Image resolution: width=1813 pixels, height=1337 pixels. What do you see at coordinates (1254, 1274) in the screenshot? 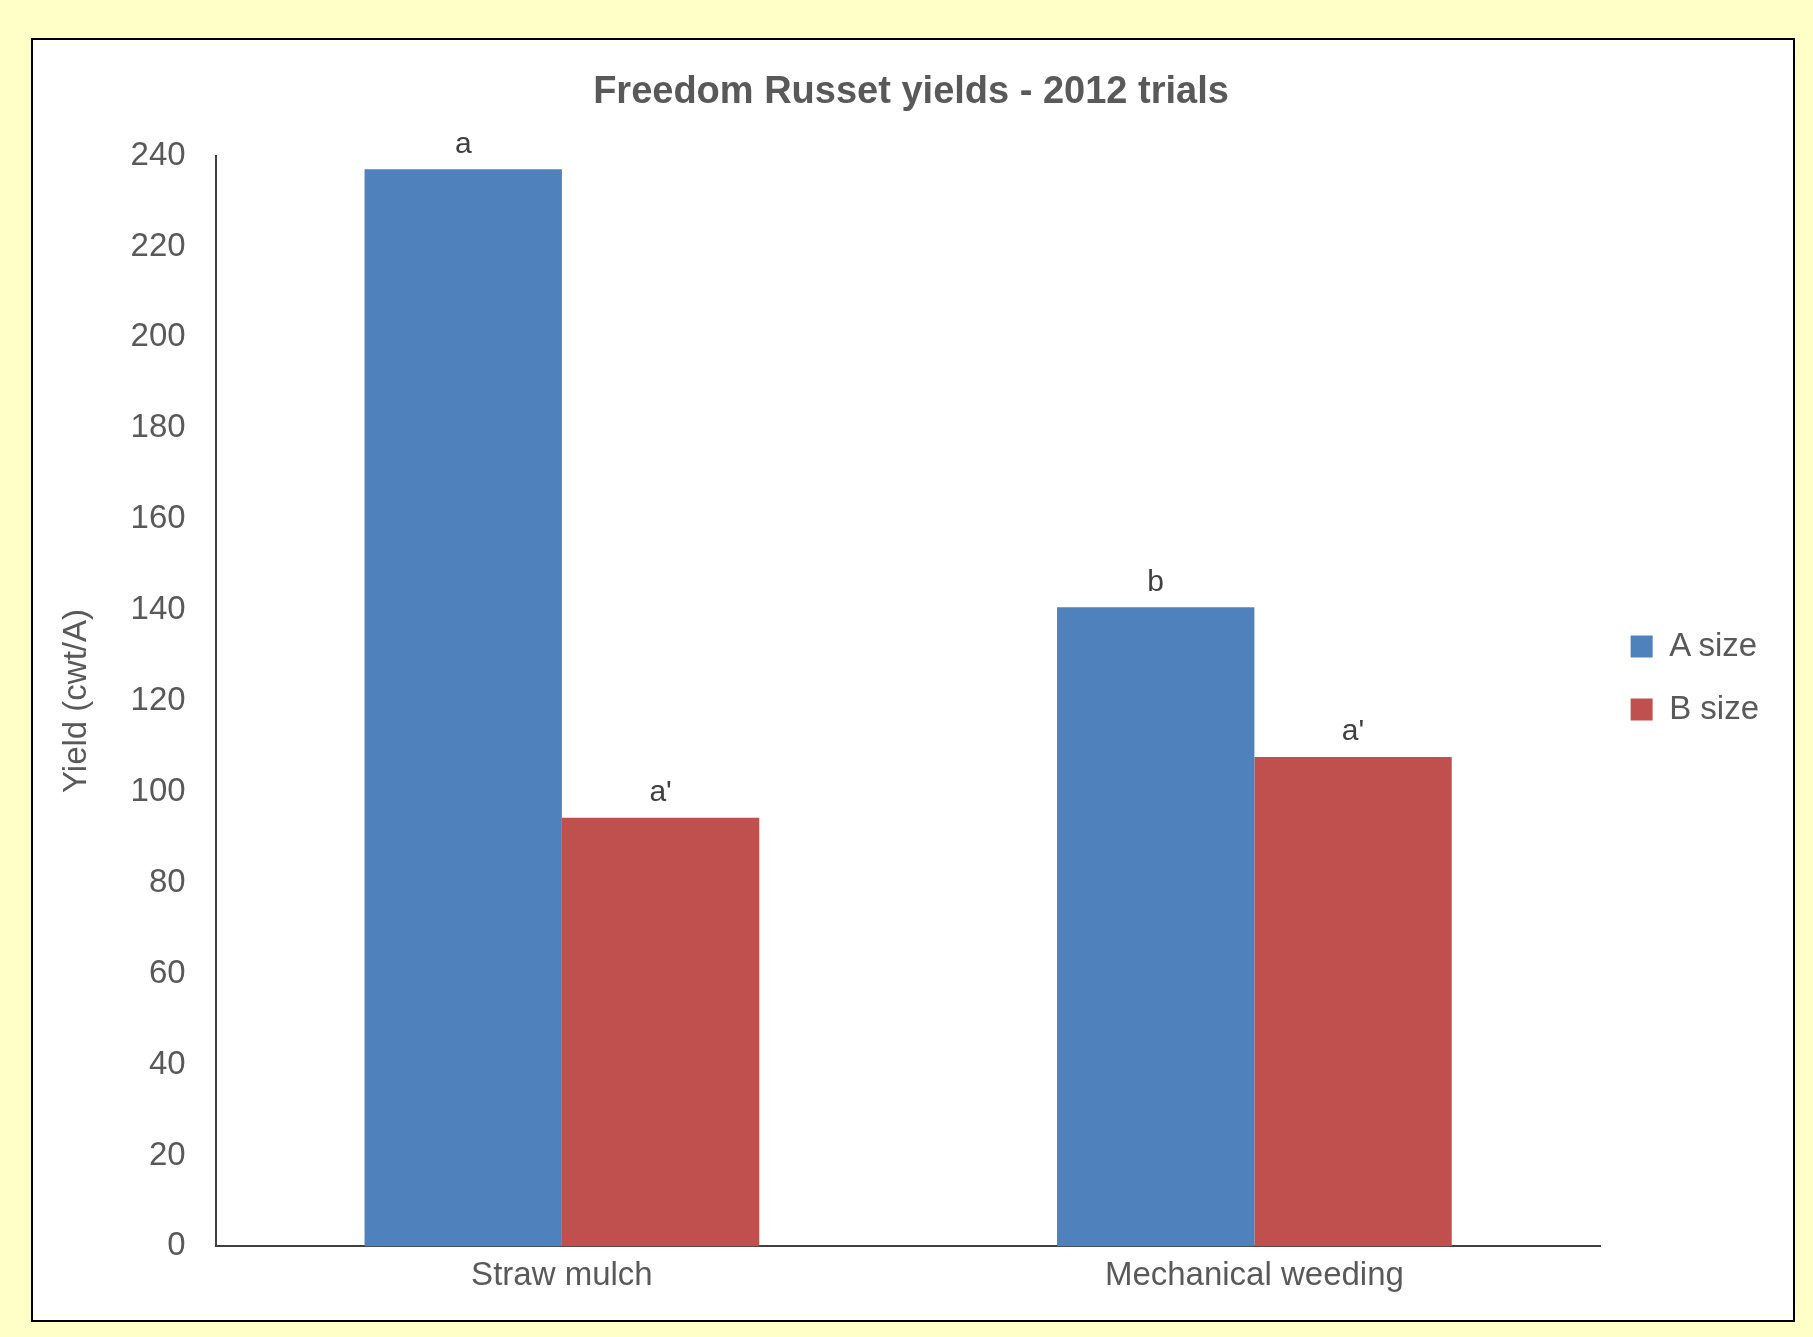
I see `x-tick-label: Mechanical weeding` at bounding box center [1254, 1274].